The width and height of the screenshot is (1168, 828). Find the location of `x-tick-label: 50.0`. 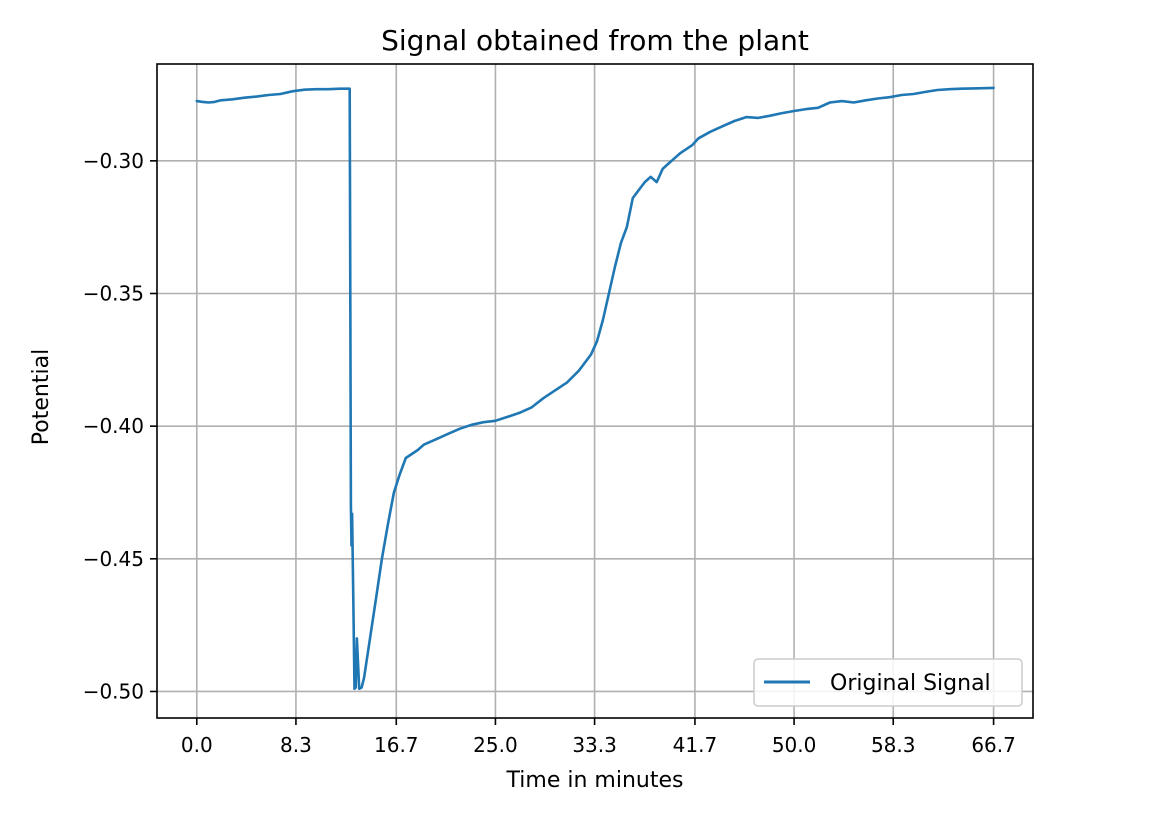

x-tick-label: 50.0 is located at coordinates (794, 745).